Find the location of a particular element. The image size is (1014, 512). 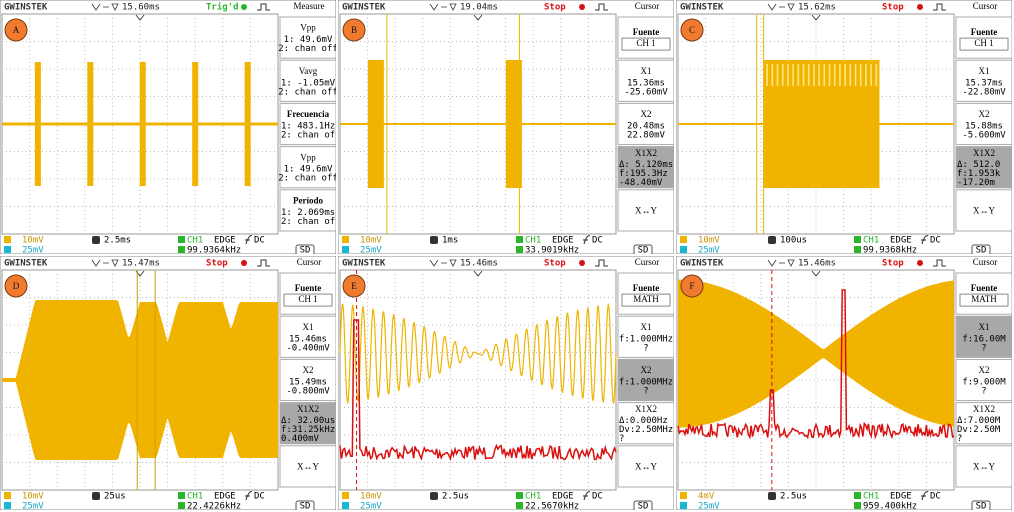

timebase: 2.5ms is located at coordinates (117, 241).